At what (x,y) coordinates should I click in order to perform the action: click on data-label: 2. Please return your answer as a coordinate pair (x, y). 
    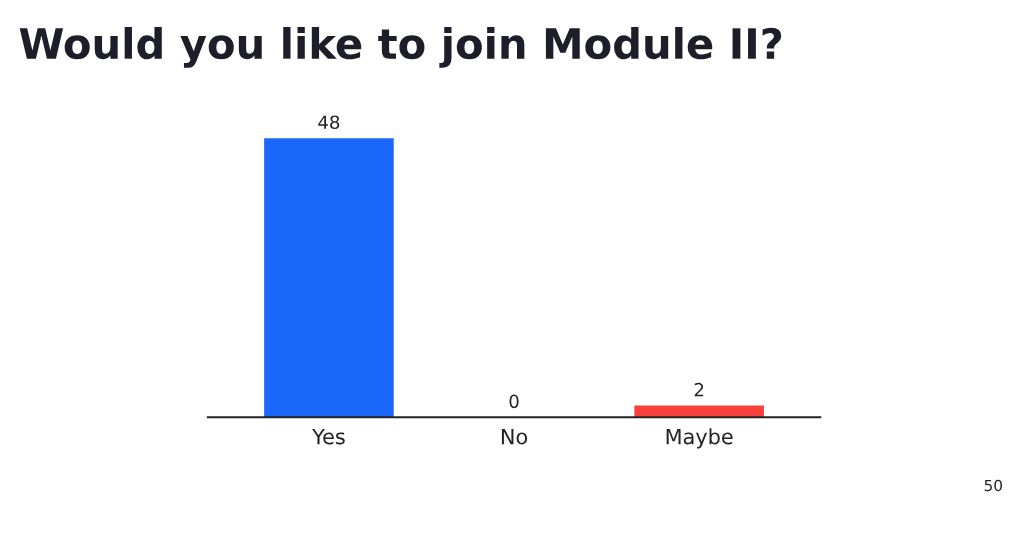
    Looking at the image, I should click on (699, 389).